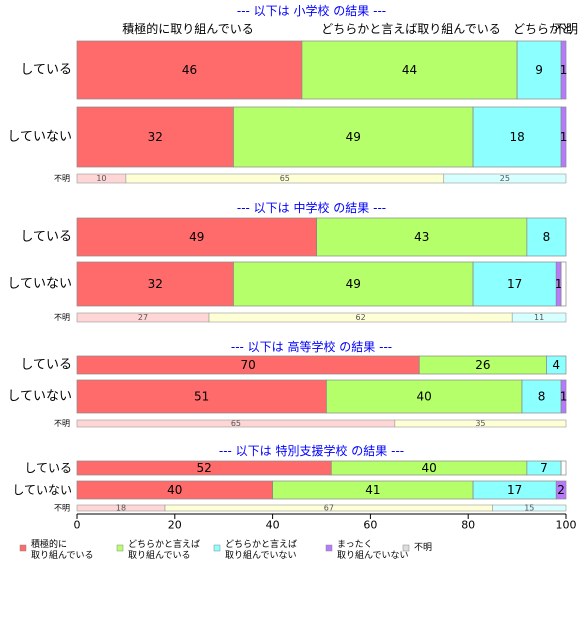 The height and width of the screenshot is (636, 580). What do you see at coordinates (201, 397) in the screenshot?
I see `data-label: 51` at bounding box center [201, 397].